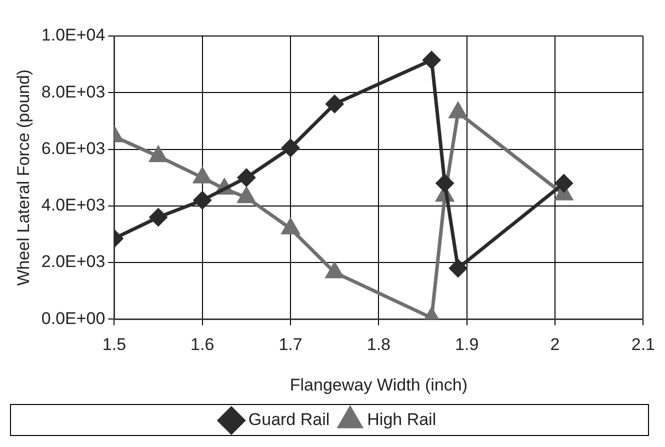 The image size is (665, 447). I want to click on x-tick-label: 2, so click(555, 344).